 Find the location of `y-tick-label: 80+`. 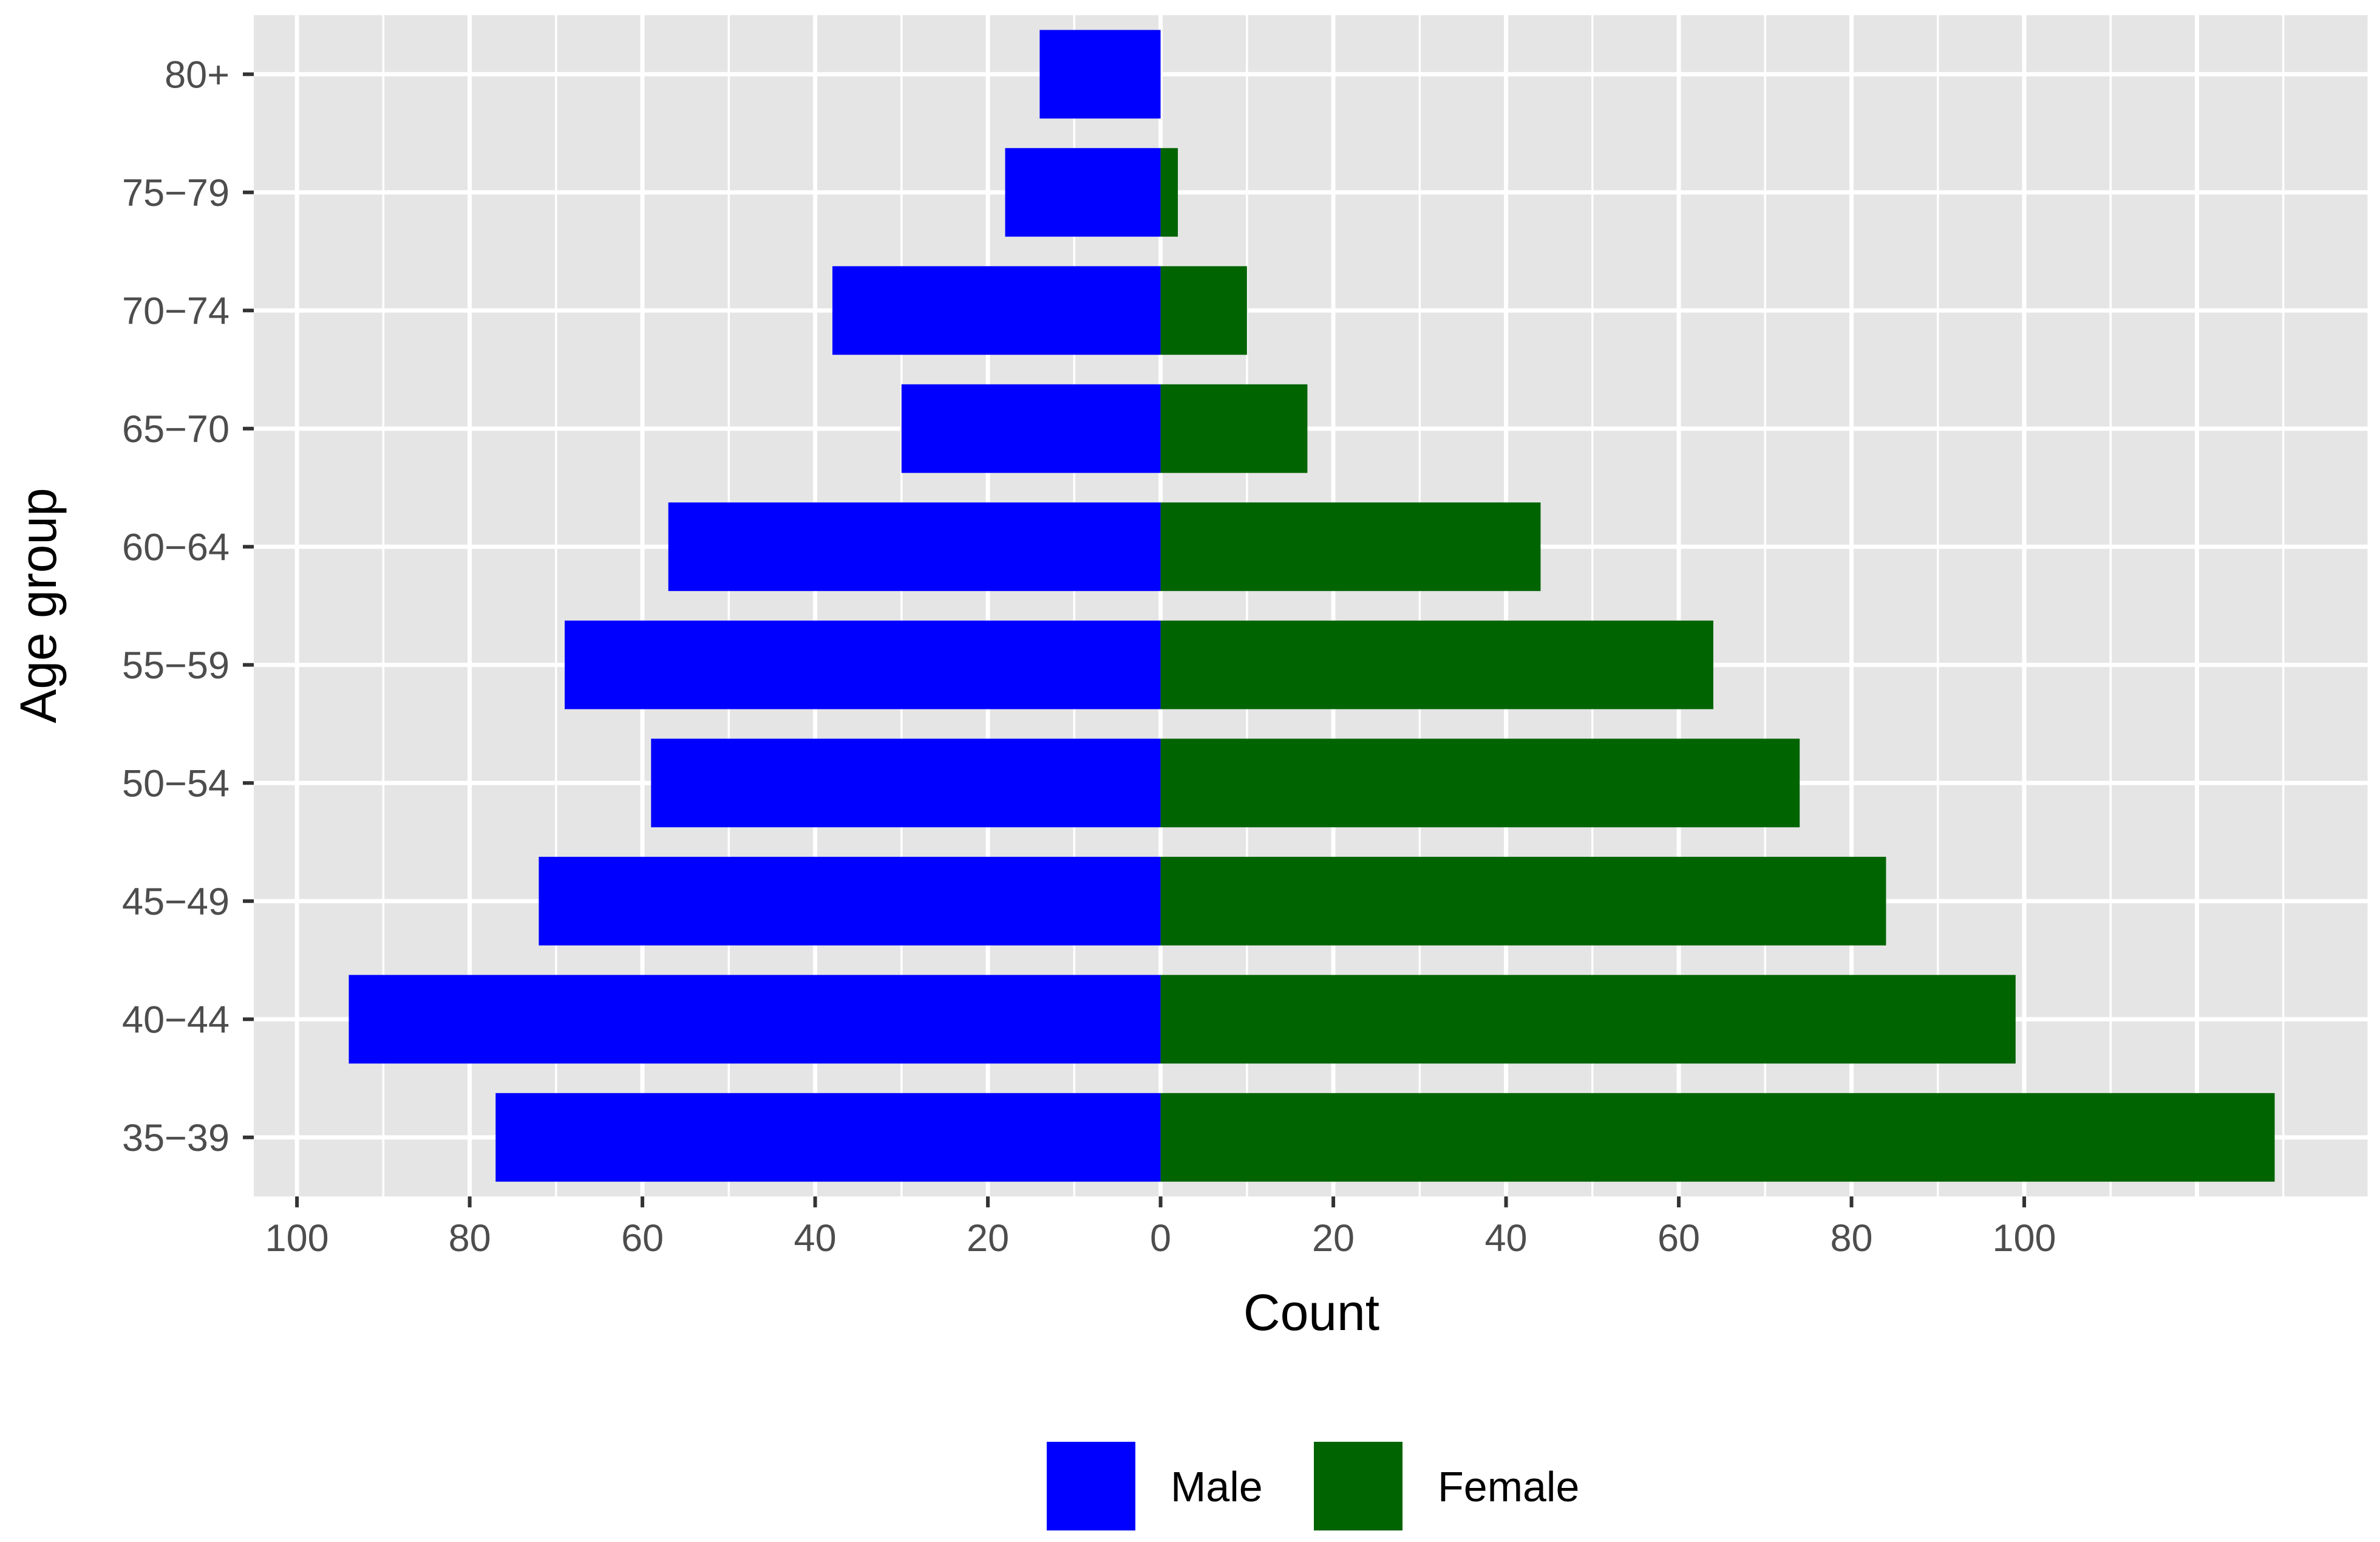

y-tick-label: 80+ is located at coordinates (197, 74).